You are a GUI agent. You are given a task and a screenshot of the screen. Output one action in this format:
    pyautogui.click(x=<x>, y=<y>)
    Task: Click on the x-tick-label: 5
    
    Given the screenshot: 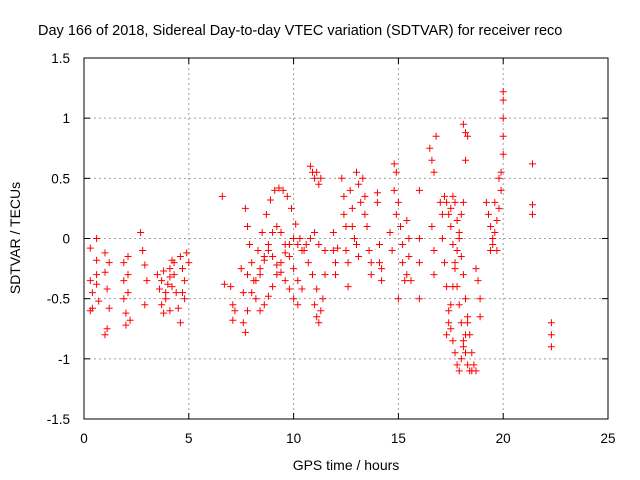 What is the action you would take?
    pyautogui.click(x=189, y=438)
    